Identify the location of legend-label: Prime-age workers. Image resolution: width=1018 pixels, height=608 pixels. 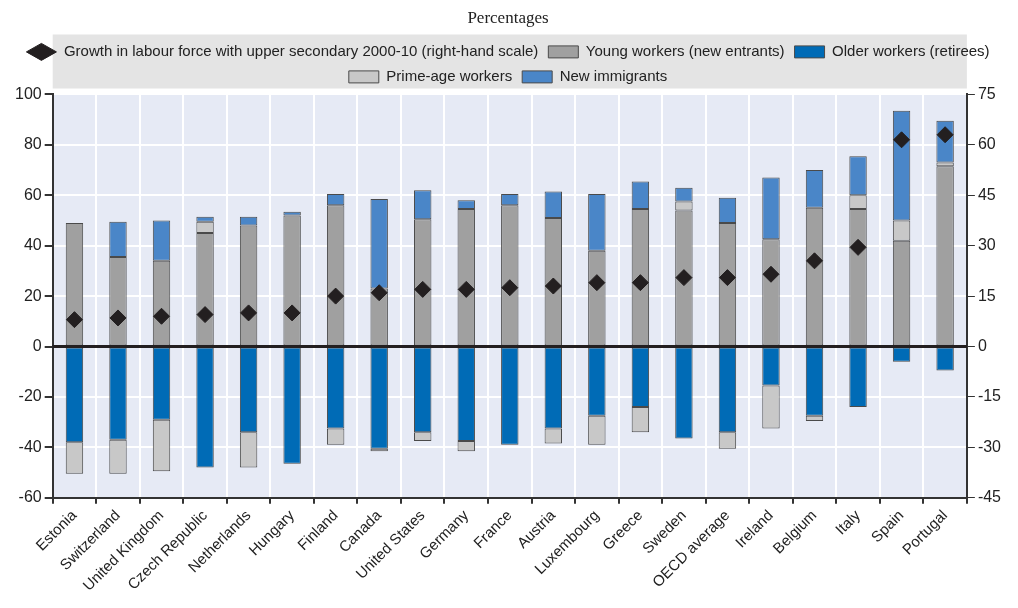
(449, 76).